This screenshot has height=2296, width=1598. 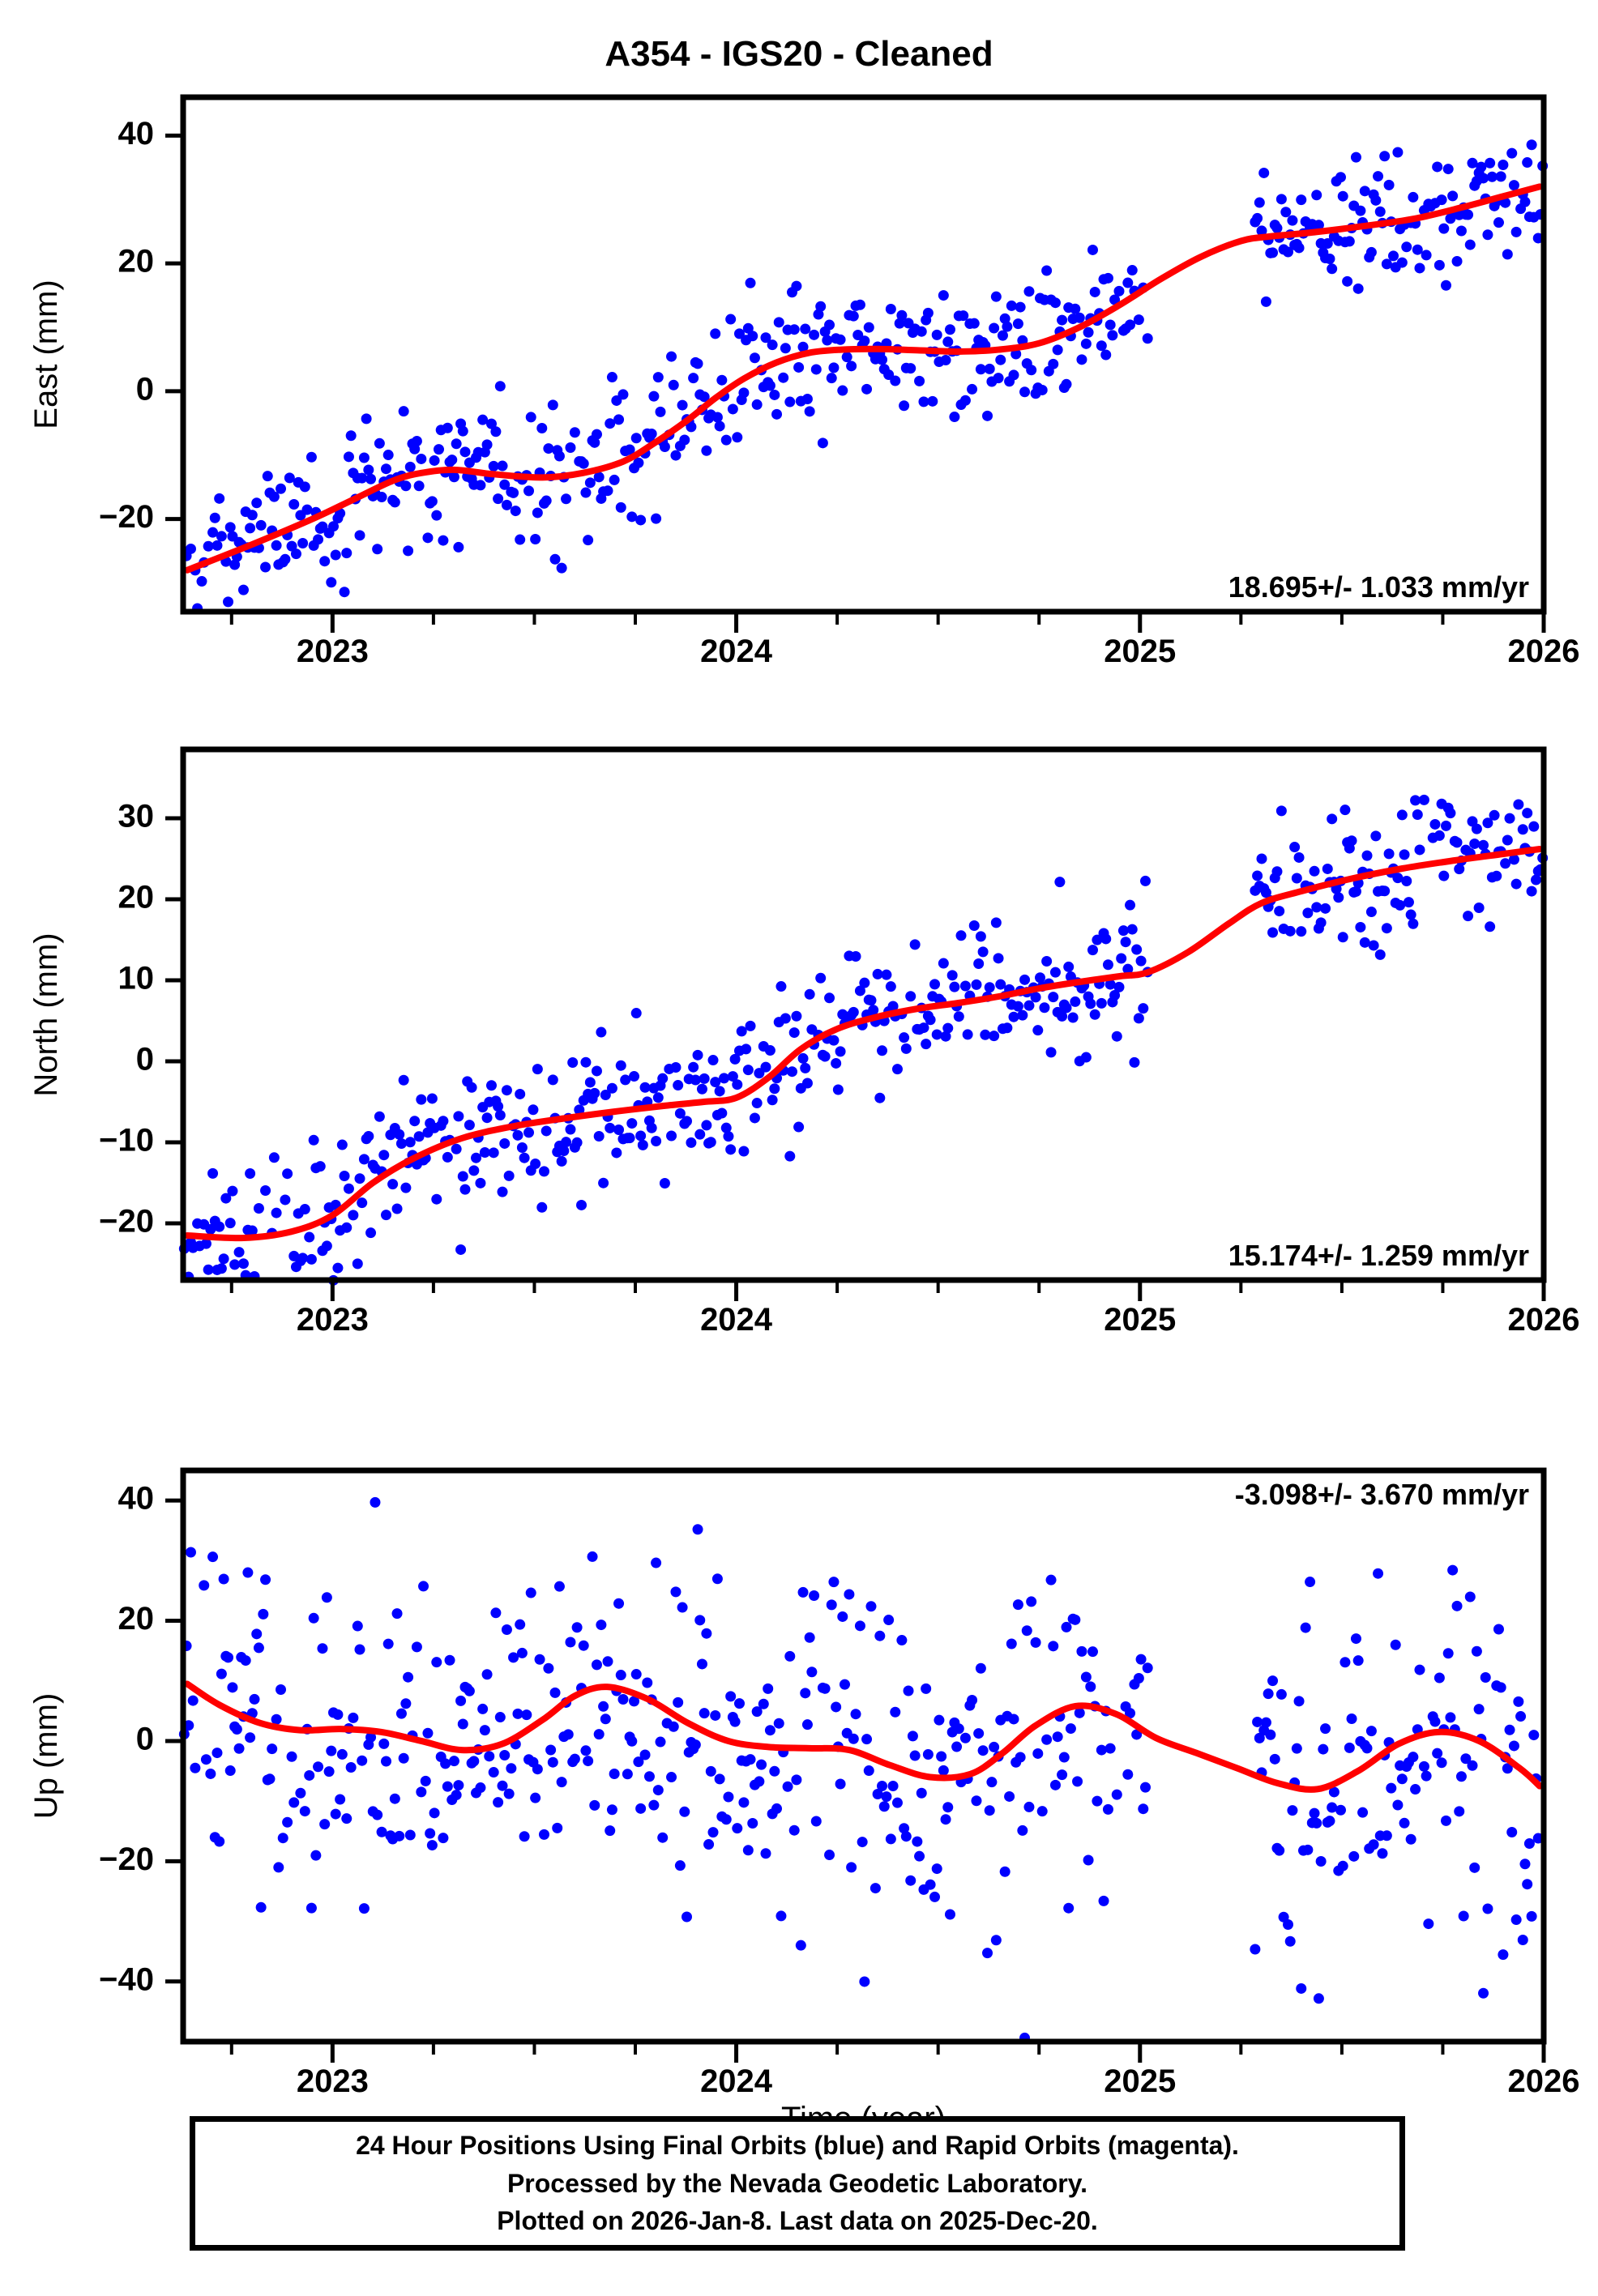 I want to click on trend-fit-line, so click(x=863, y=1736).